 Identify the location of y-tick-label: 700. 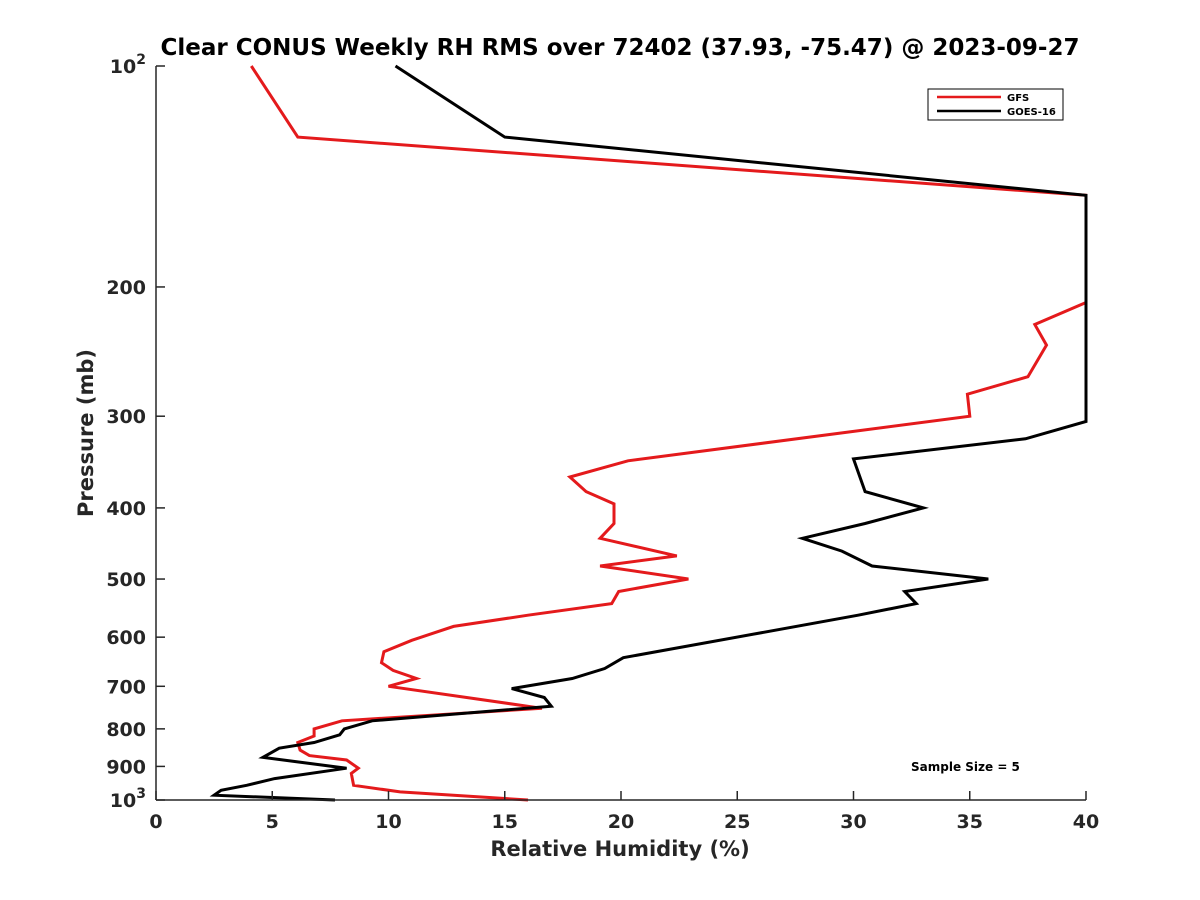
(126, 687).